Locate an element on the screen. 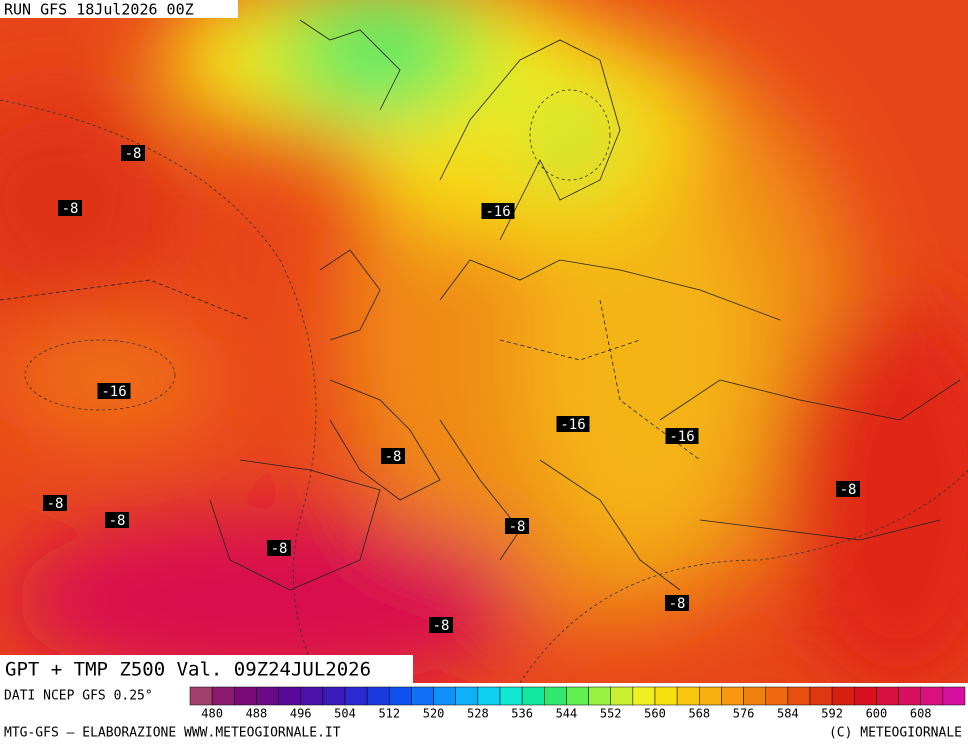 The image size is (968, 749). colorbar-label: 600 is located at coordinates (877, 714).